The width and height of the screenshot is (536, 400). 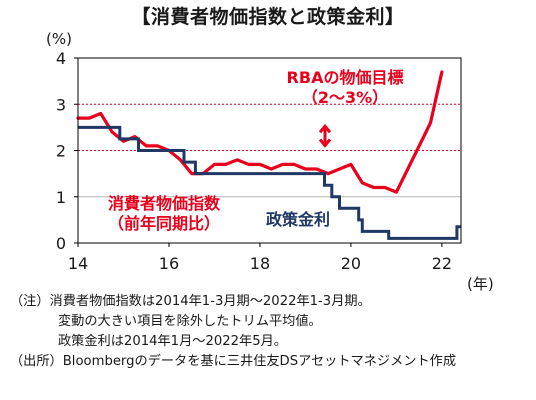 What do you see at coordinates (61, 151) in the screenshot?
I see `y-tick-label: 2` at bounding box center [61, 151].